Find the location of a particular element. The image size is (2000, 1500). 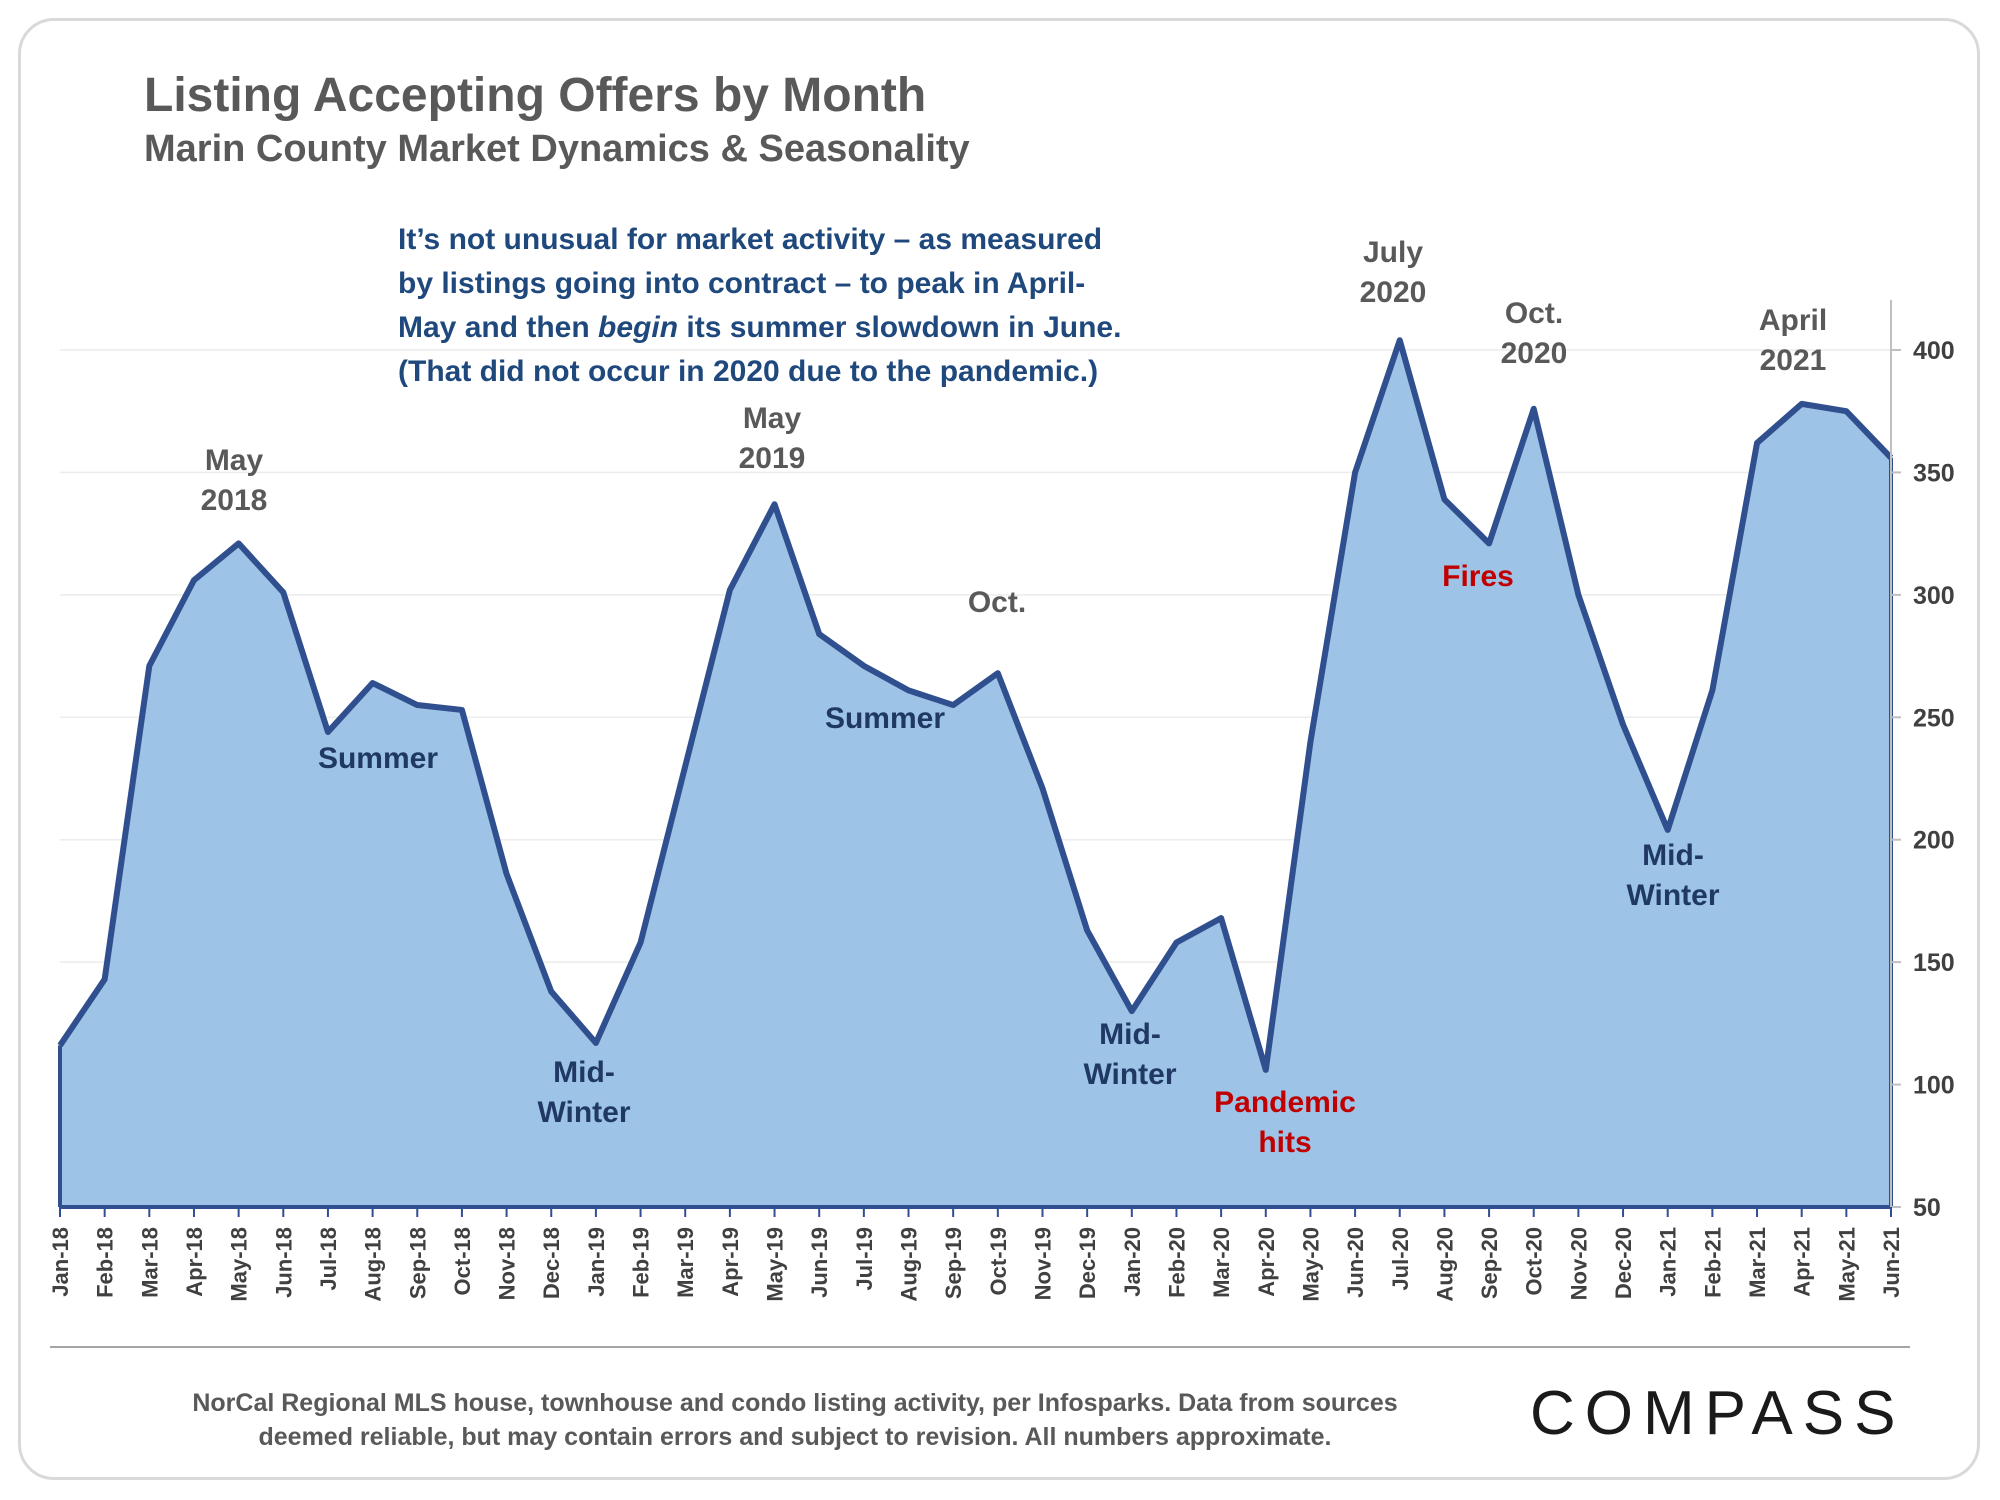

intro-line-part: its summer slowdown in June. is located at coordinates (900, 327).